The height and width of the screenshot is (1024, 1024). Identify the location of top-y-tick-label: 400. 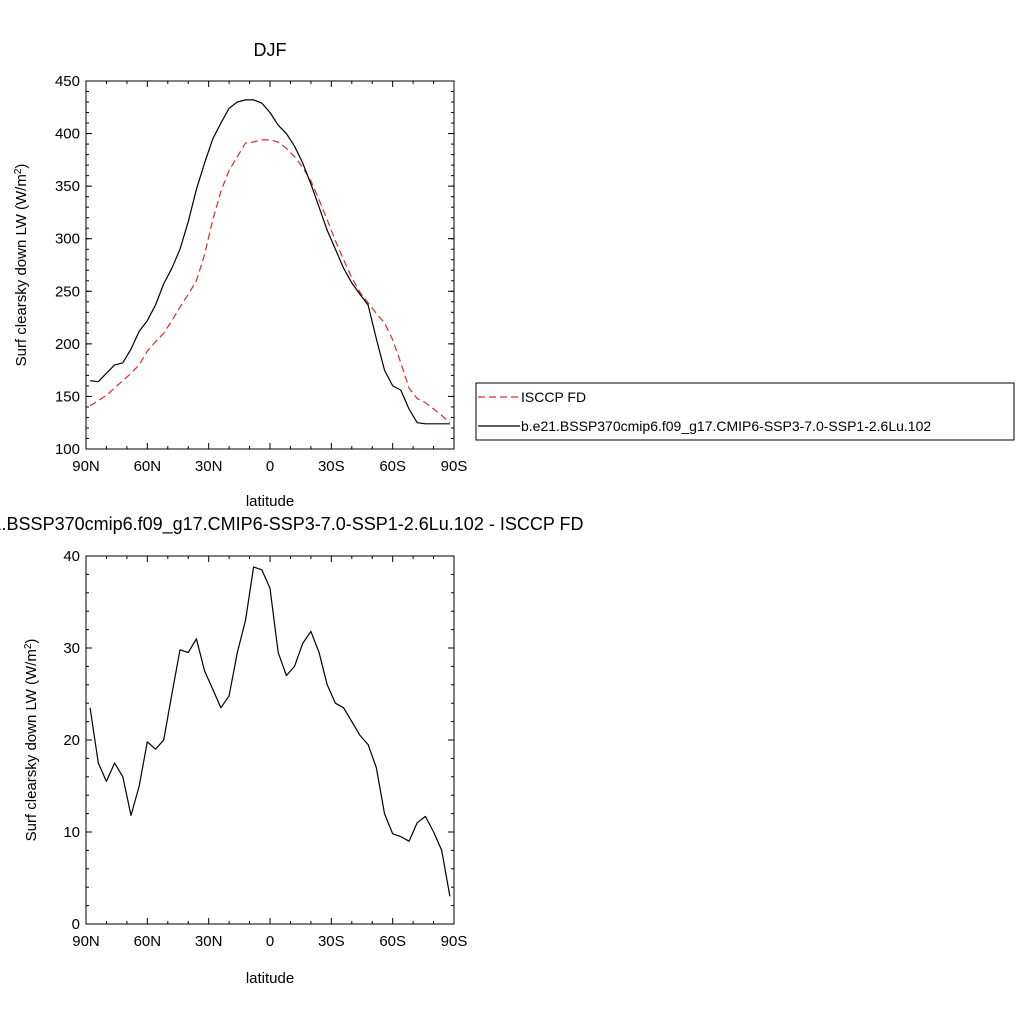
(67, 134).